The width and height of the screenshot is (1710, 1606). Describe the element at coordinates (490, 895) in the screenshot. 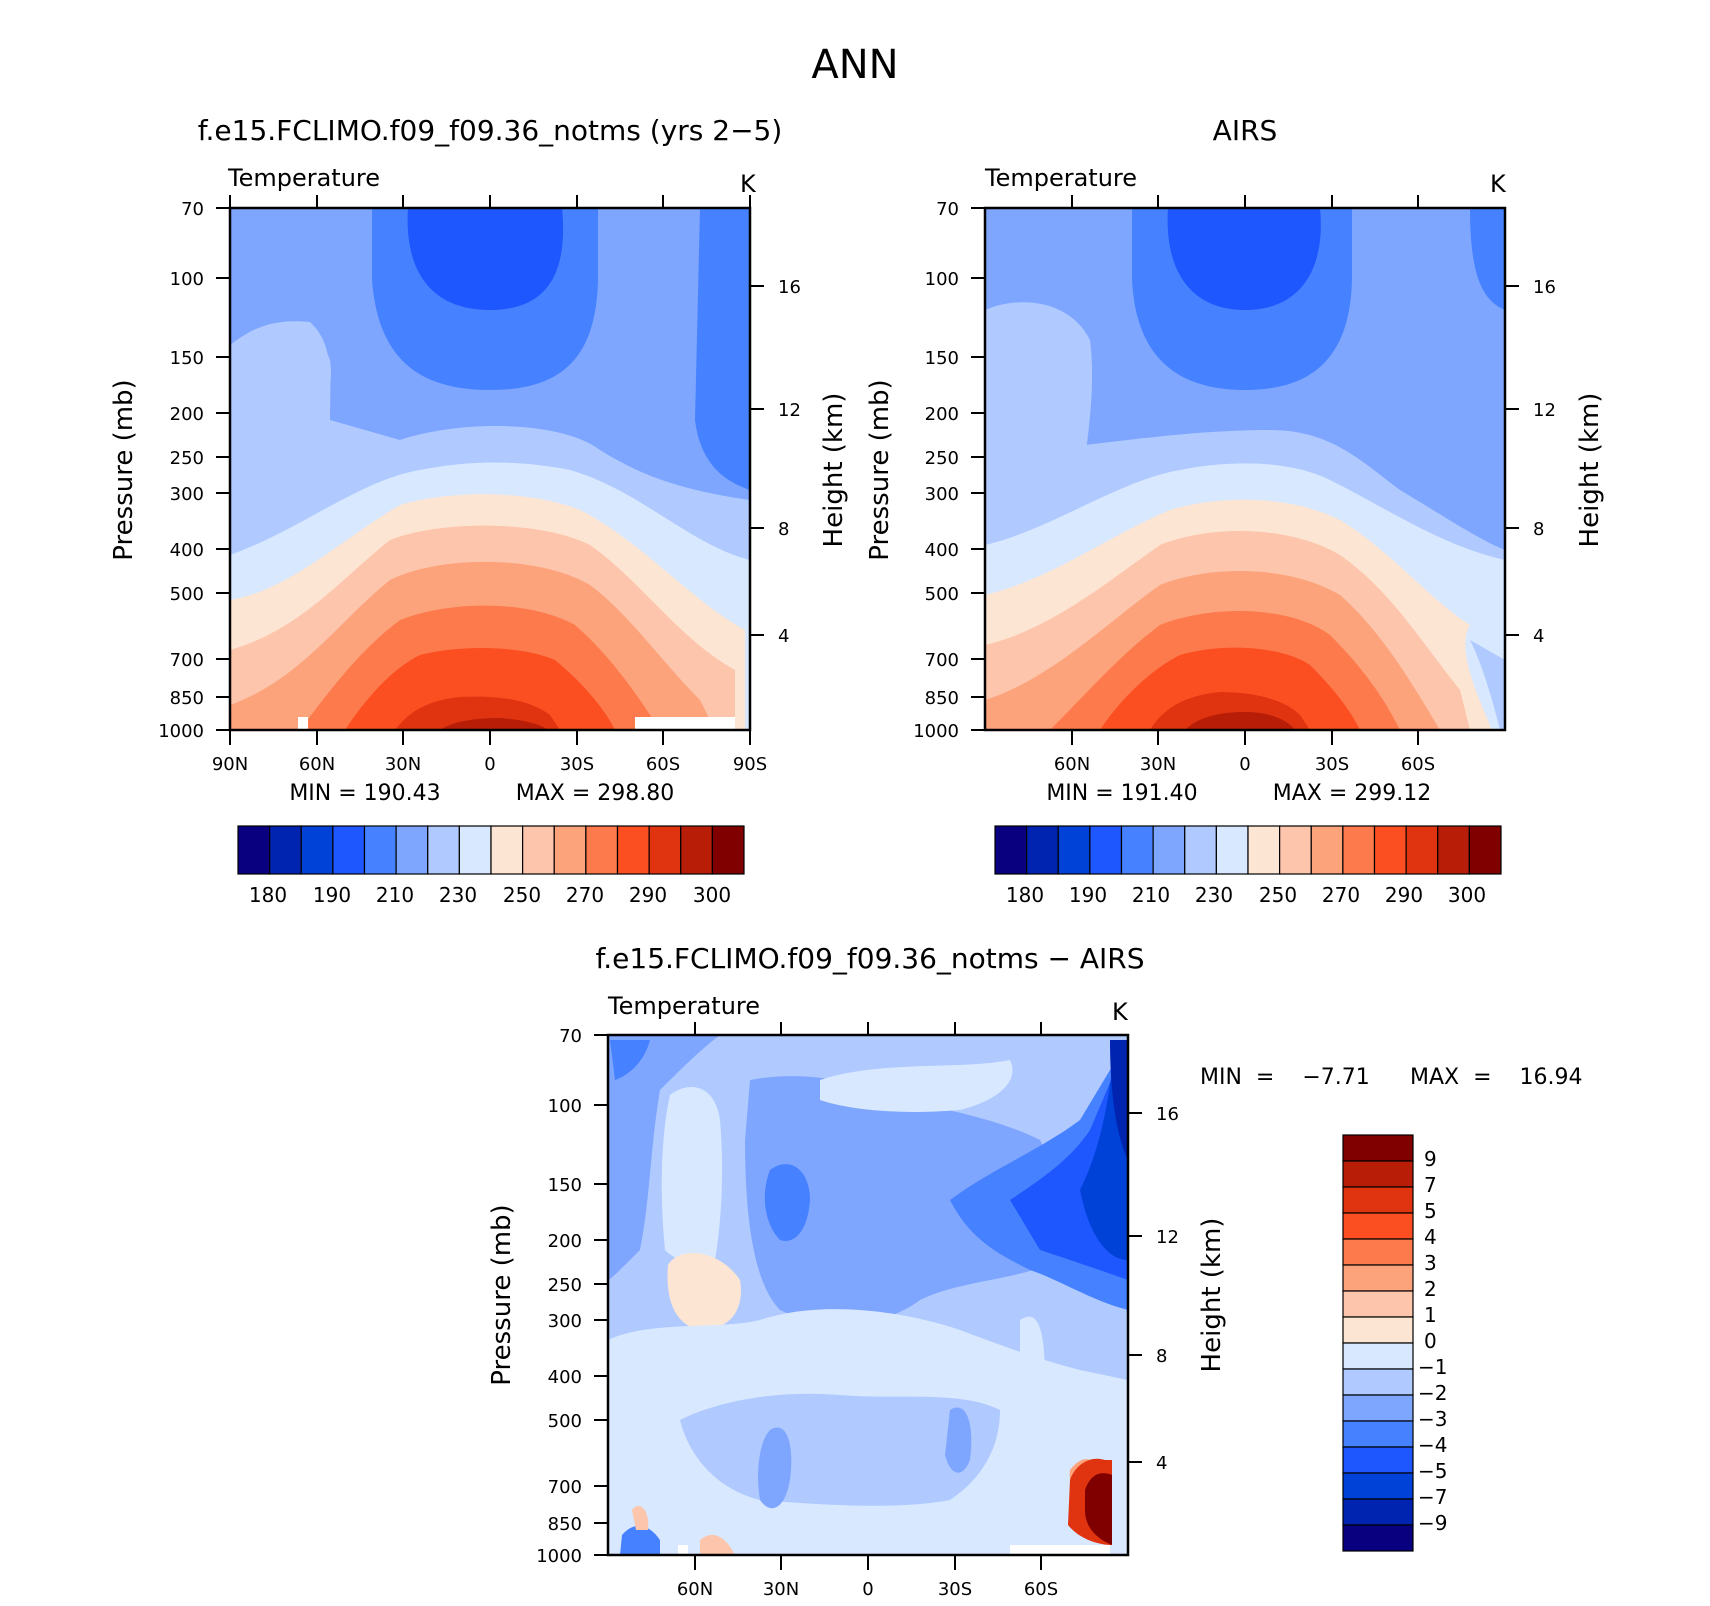

I see `model-colorbar-labels: 180 190 210 230 250 270 290 300` at that location.